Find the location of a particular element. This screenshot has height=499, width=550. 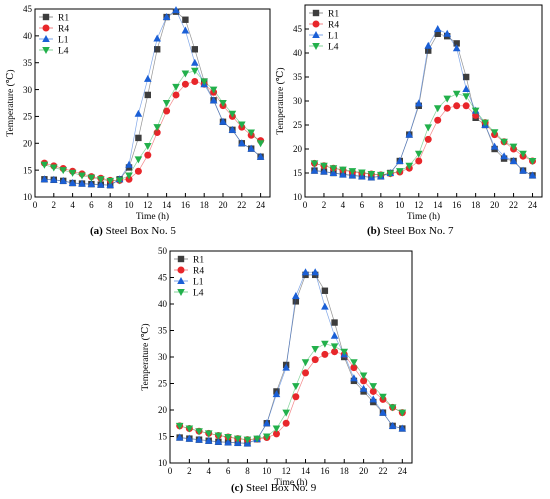

series-line-L1 is located at coordinates (423, 103).